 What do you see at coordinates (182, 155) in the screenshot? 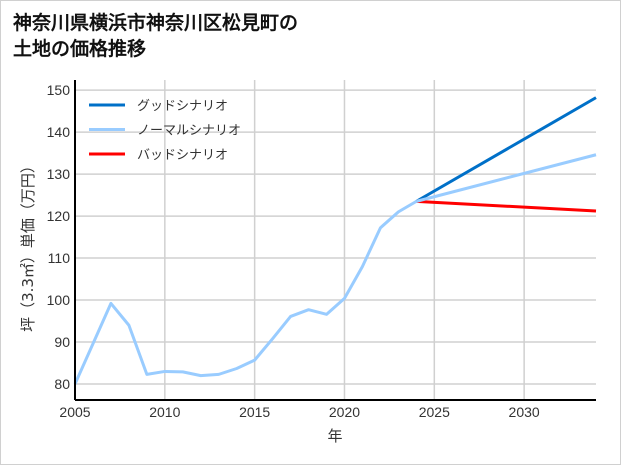
I see `legend-label: バッドシナリオ` at bounding box center [182, 155].